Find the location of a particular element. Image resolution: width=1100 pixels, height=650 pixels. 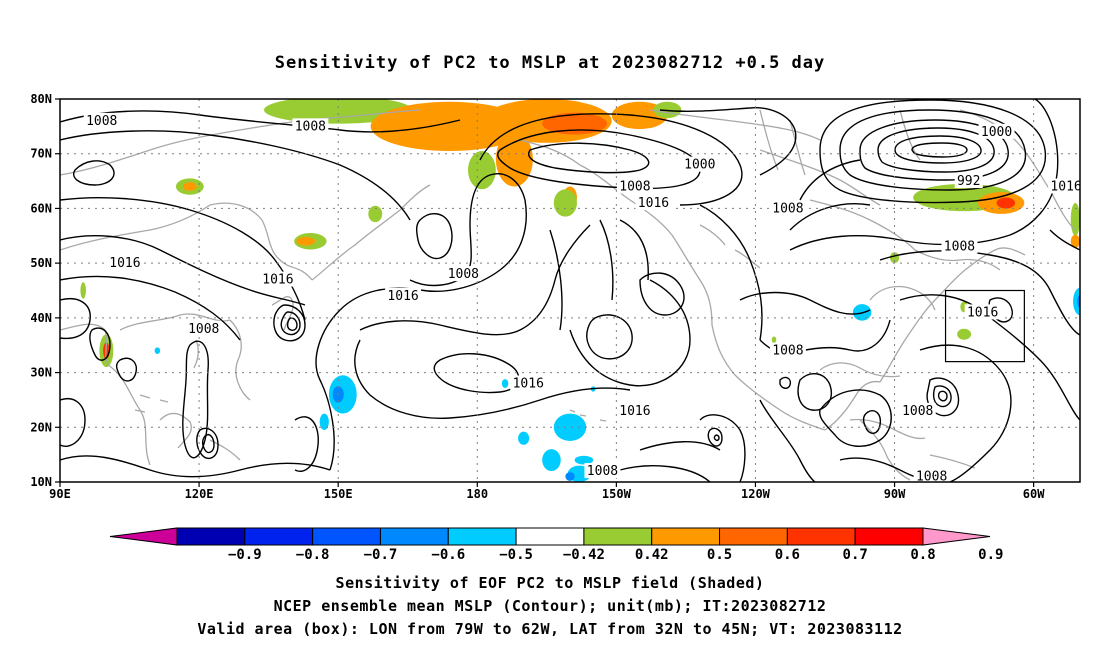

colorbar-label: 0.42 is located at coordinates (652, 555).